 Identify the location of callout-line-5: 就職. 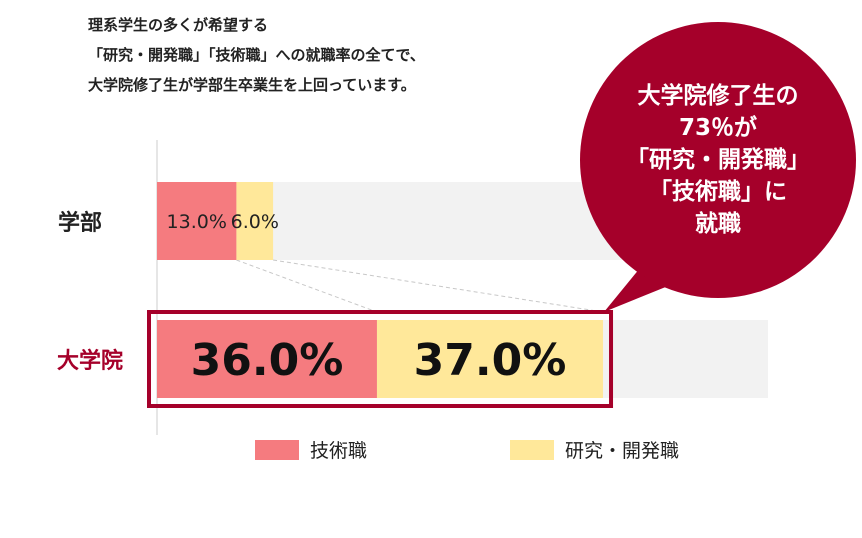
(718, 223).